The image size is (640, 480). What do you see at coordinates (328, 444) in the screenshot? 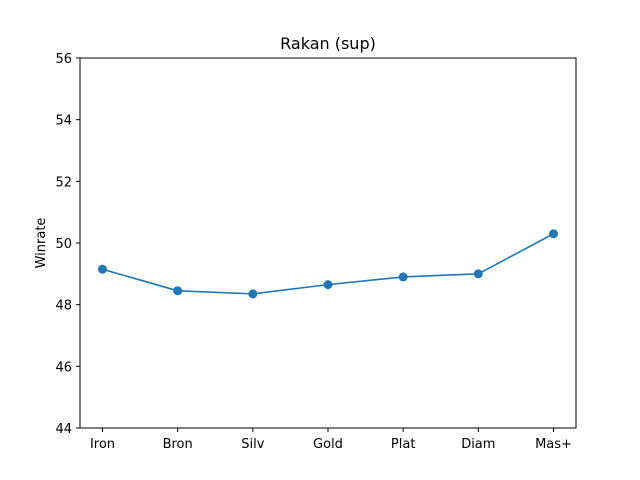
I see `x-tick-label: Gold` at bounding box center [328, 444].